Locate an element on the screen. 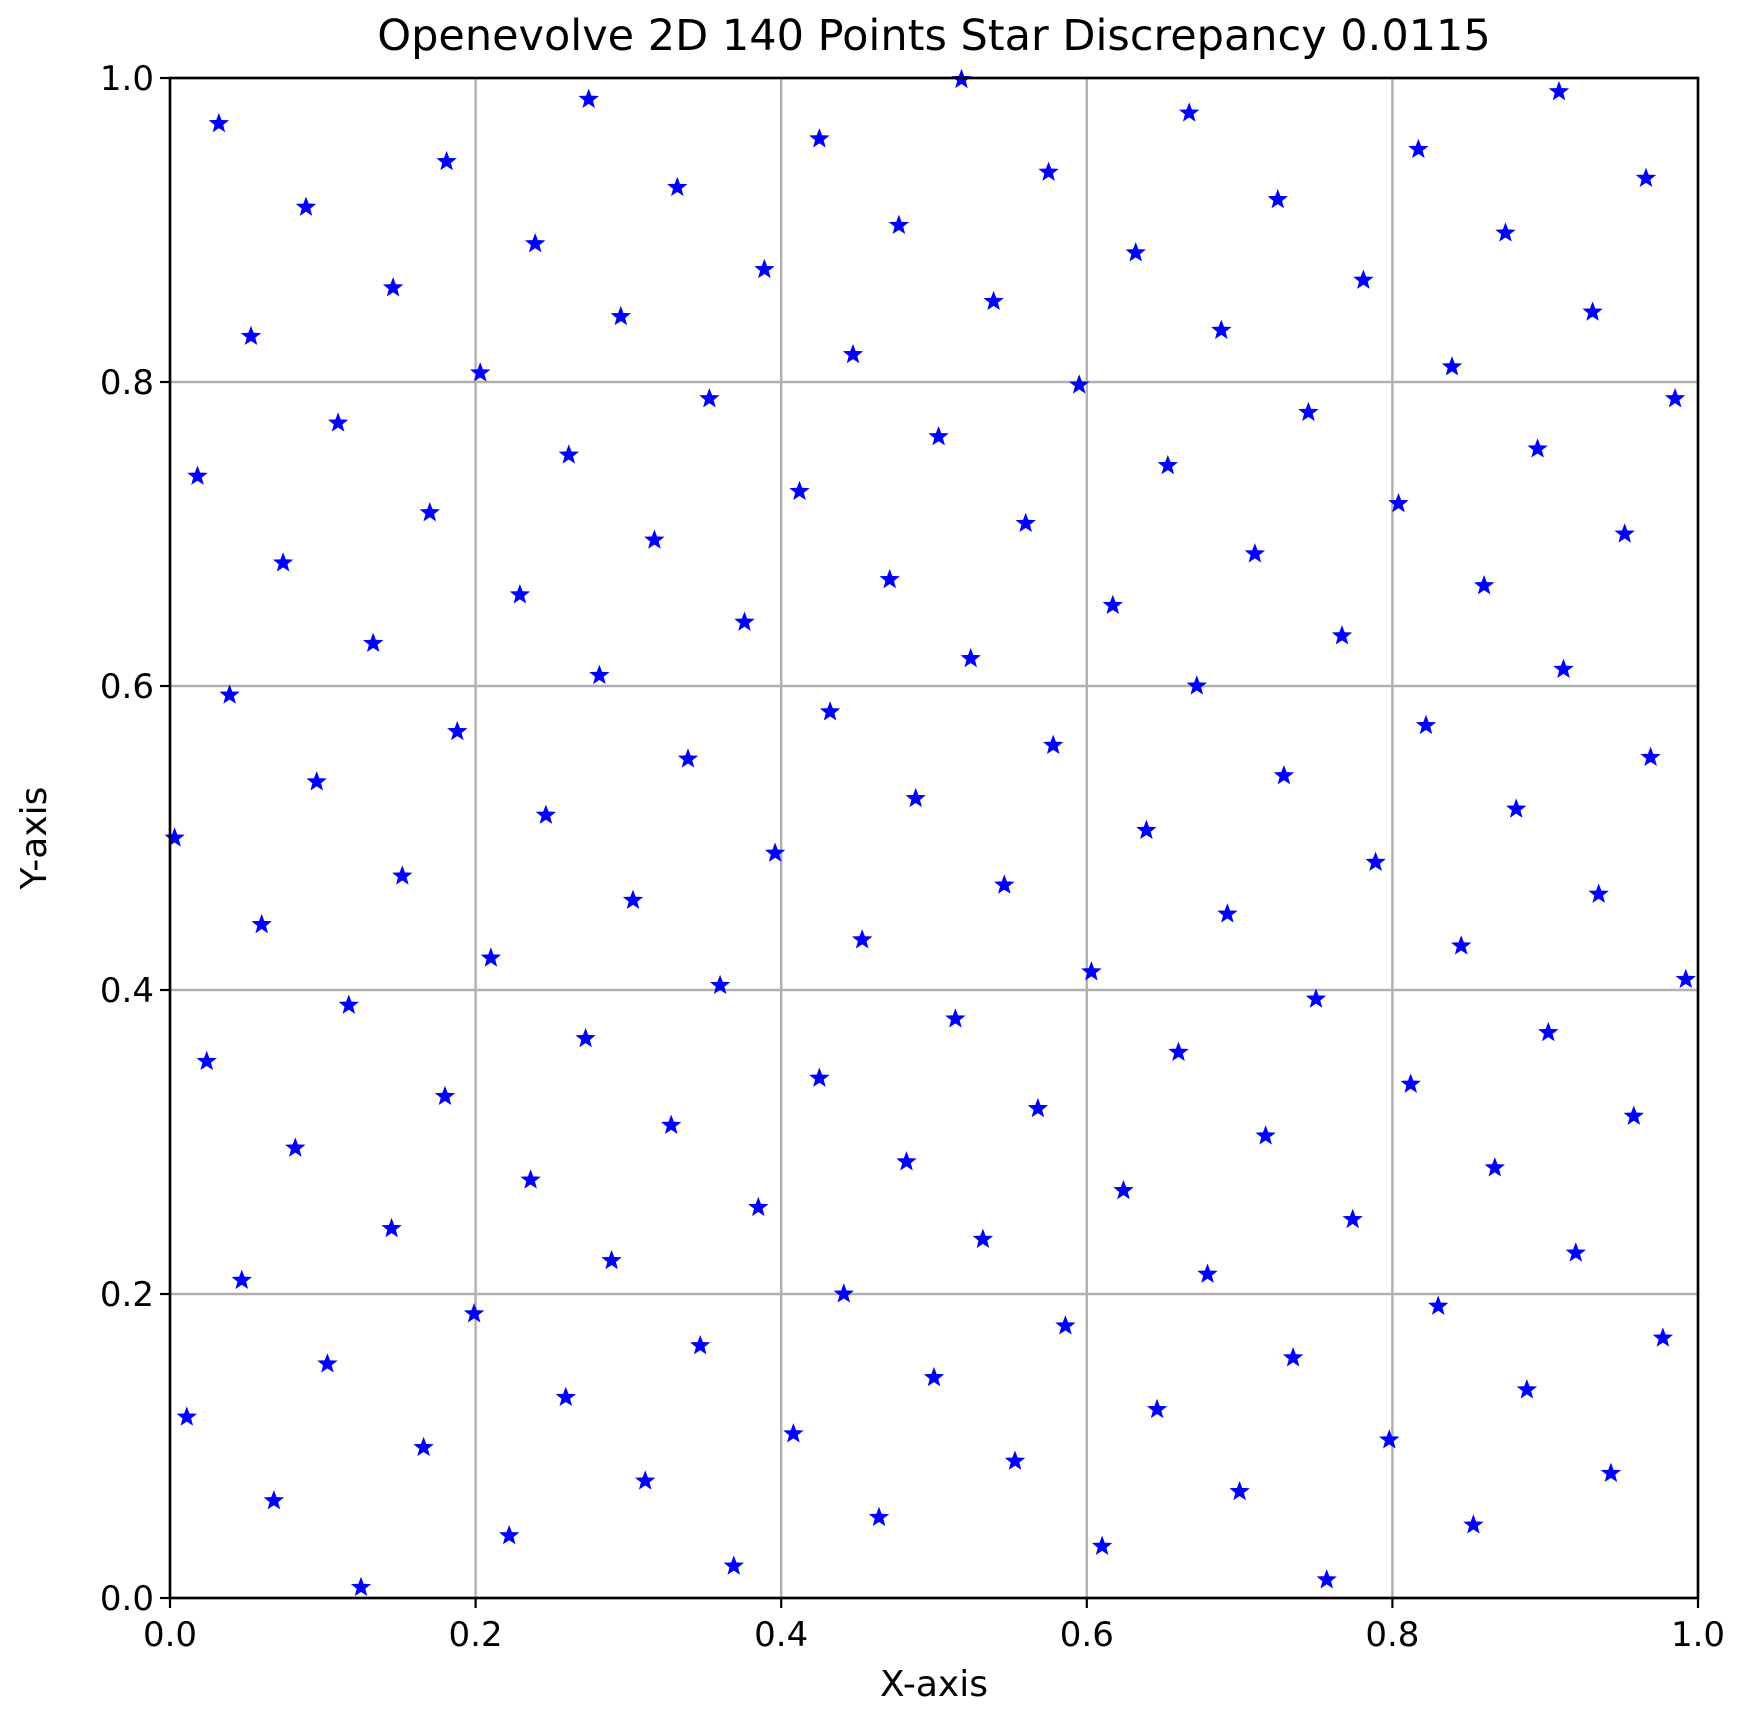  x-tick-label: 0.6 is located at coordinates (1087, 1635).